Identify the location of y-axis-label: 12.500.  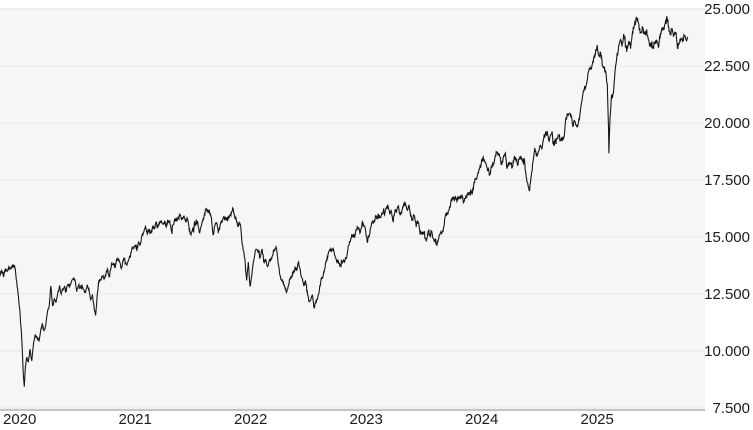
(727, 294).